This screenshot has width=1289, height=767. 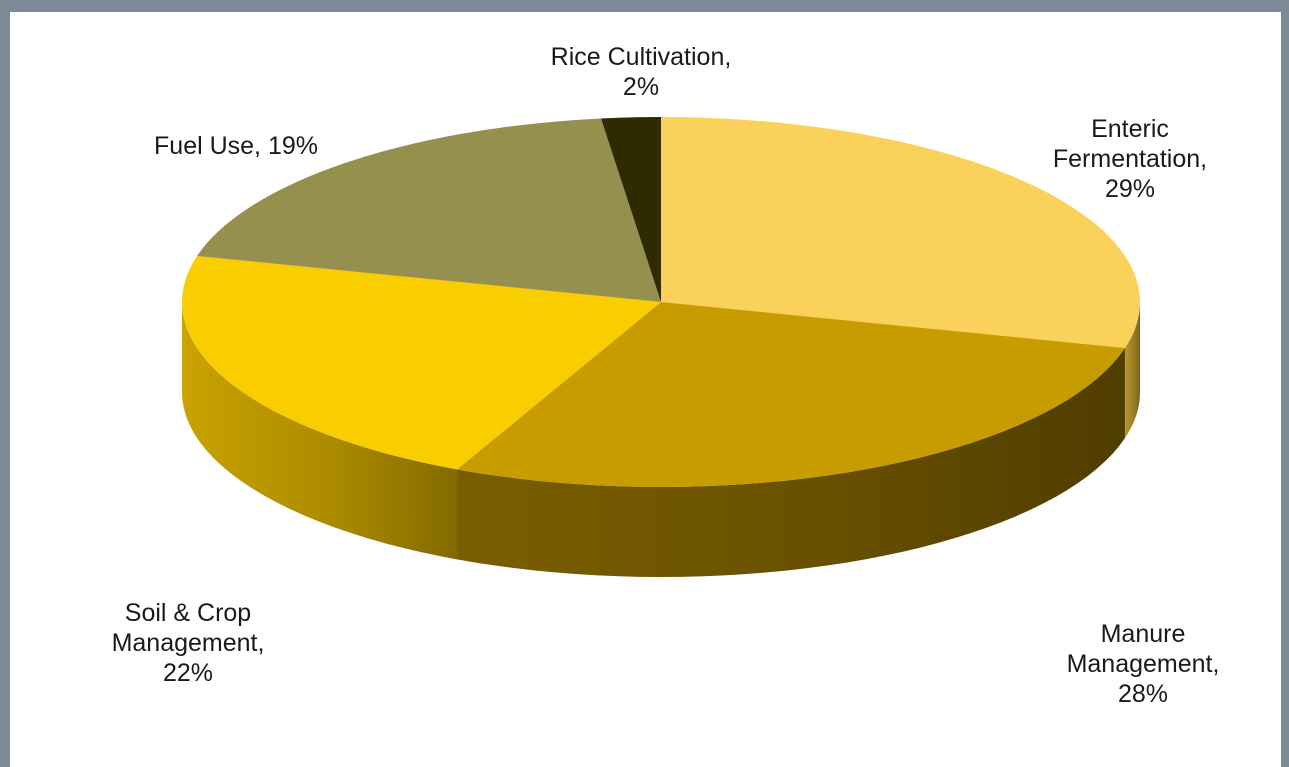 I want to click on slice-enteric-fermentation, so click(x=901, y=233).